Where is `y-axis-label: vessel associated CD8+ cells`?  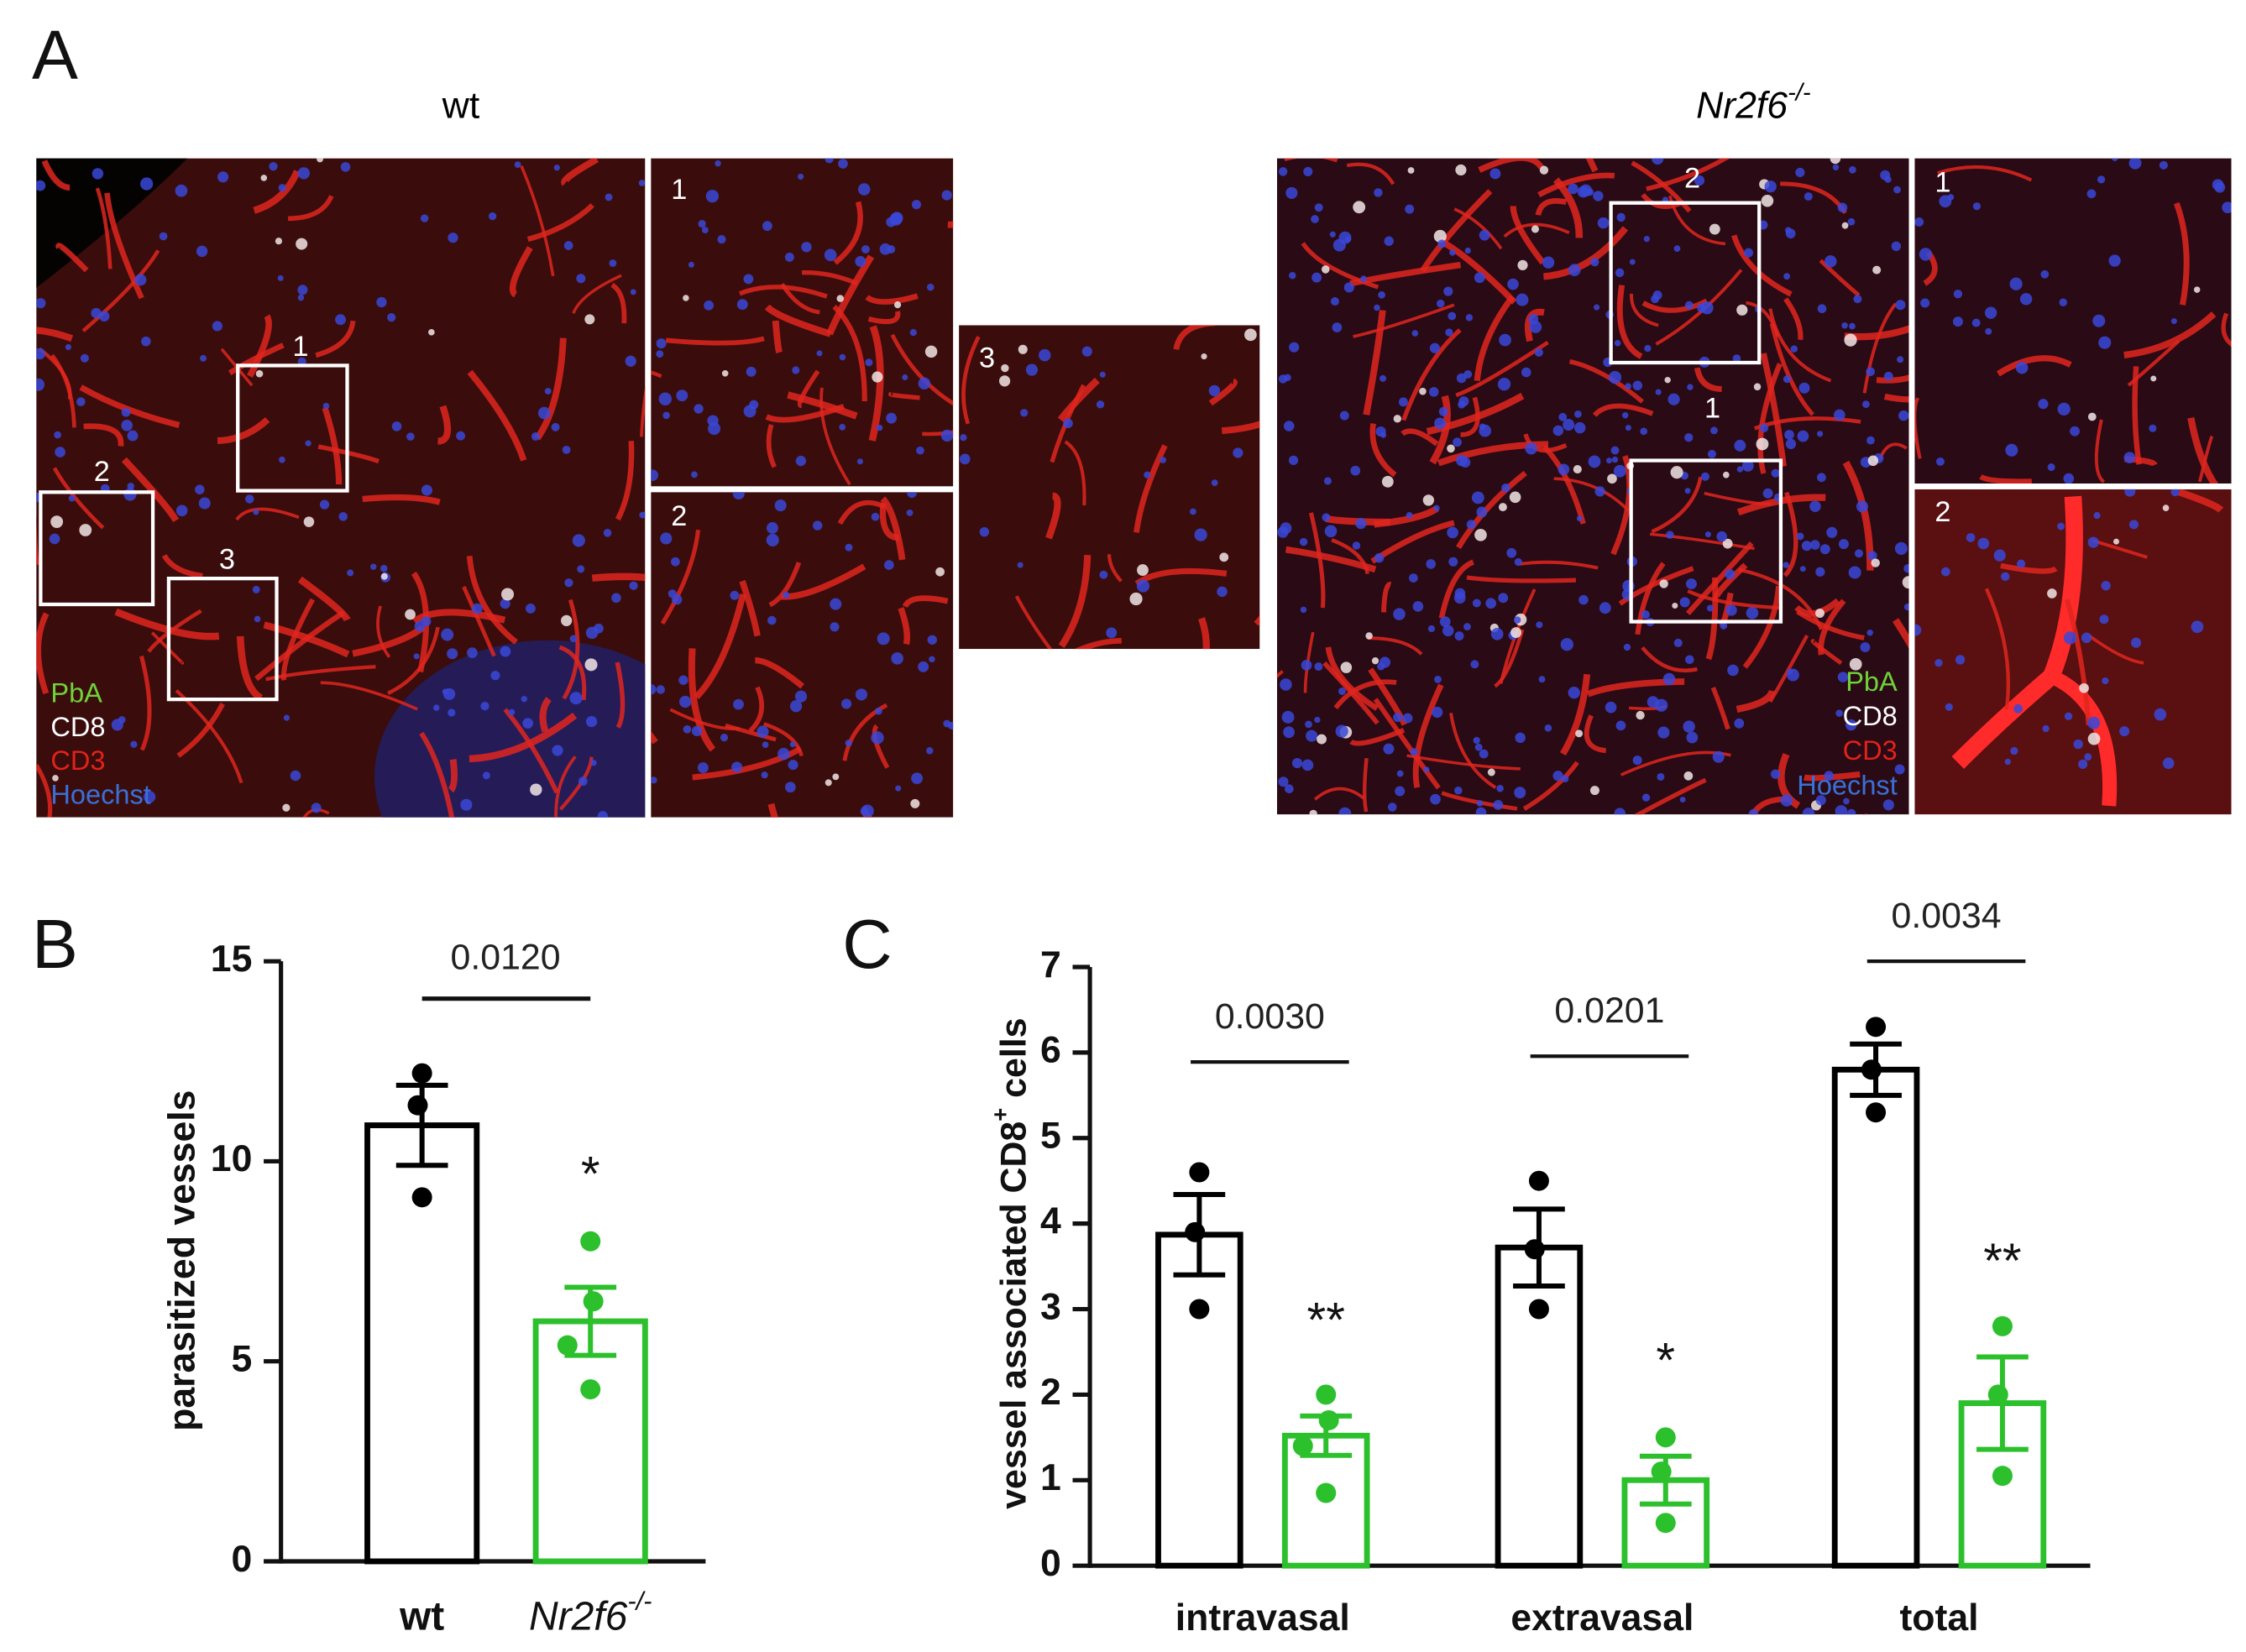
y-axis-label: vessel associated CD8+ cells is located at coordinates (1010, 1264).